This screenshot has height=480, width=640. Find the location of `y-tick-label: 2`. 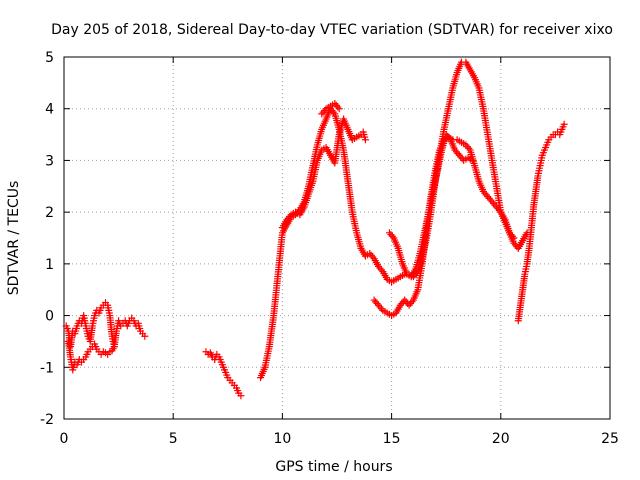

y-tick-label: 2 is located at coordinates (49, 213).